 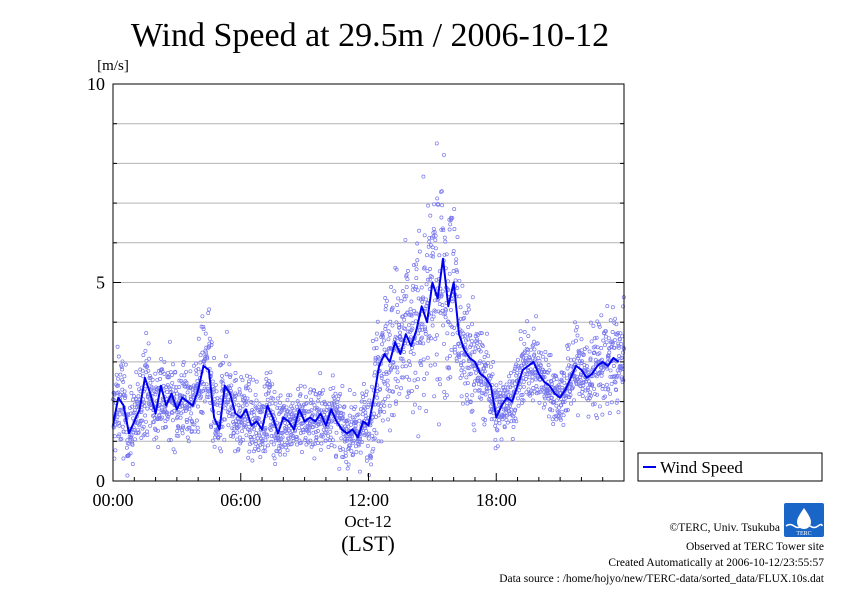 I want to click on x-tick-label: 18:00, so click(x=496, y=500).